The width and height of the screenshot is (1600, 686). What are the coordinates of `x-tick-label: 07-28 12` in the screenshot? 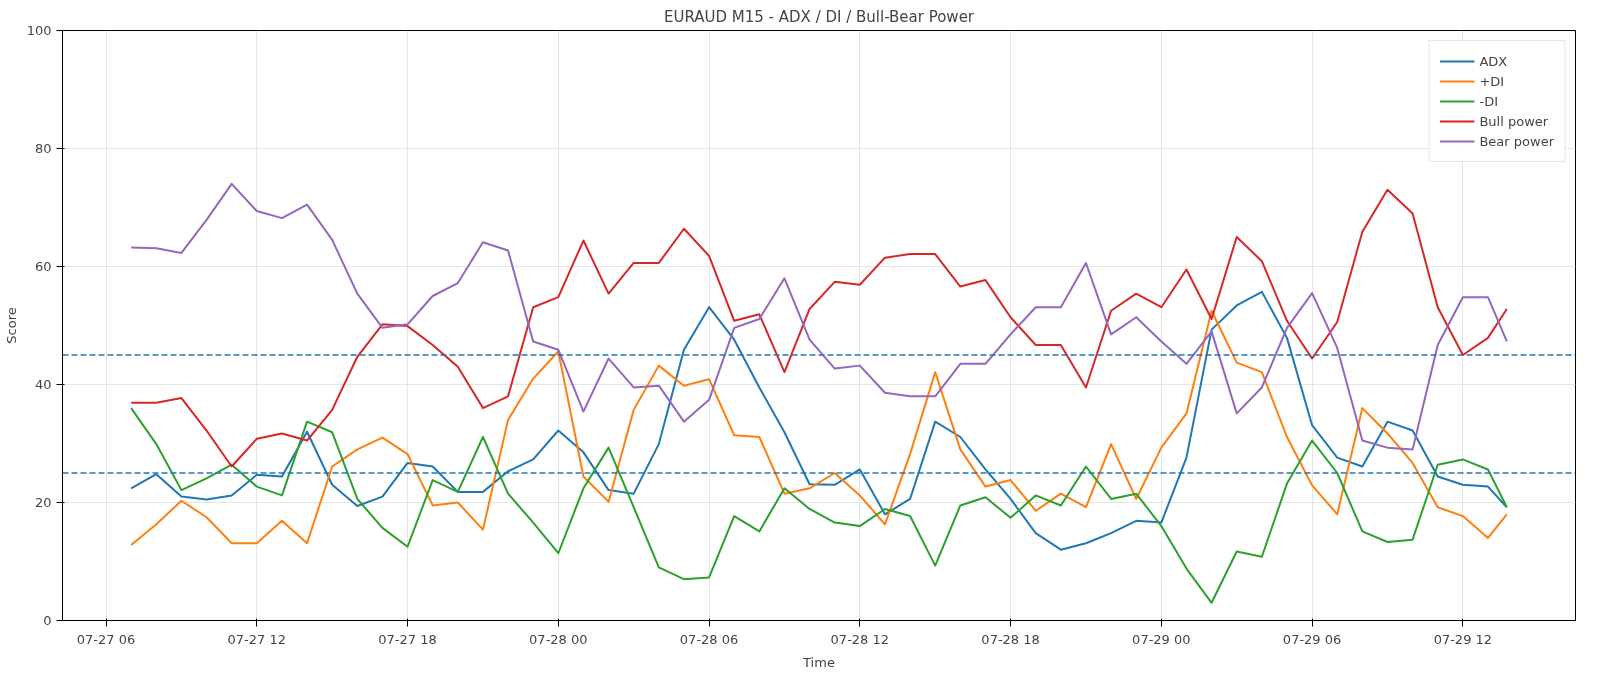 It's located at (860, 639).